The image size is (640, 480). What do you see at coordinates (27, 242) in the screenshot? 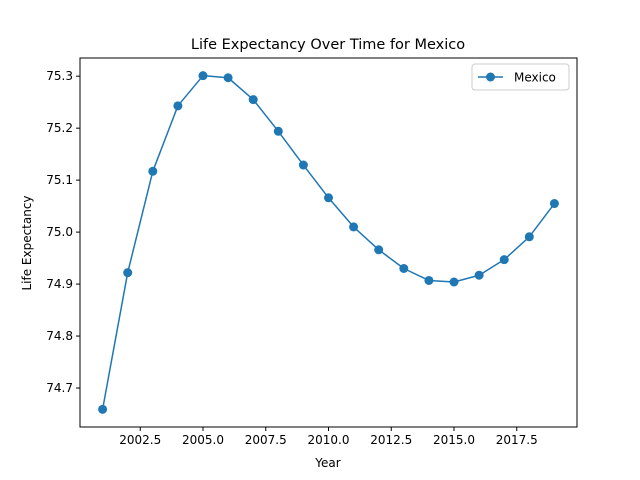
I see `y-axis-label: Life Expectancy` at bounding box center [27, 242].